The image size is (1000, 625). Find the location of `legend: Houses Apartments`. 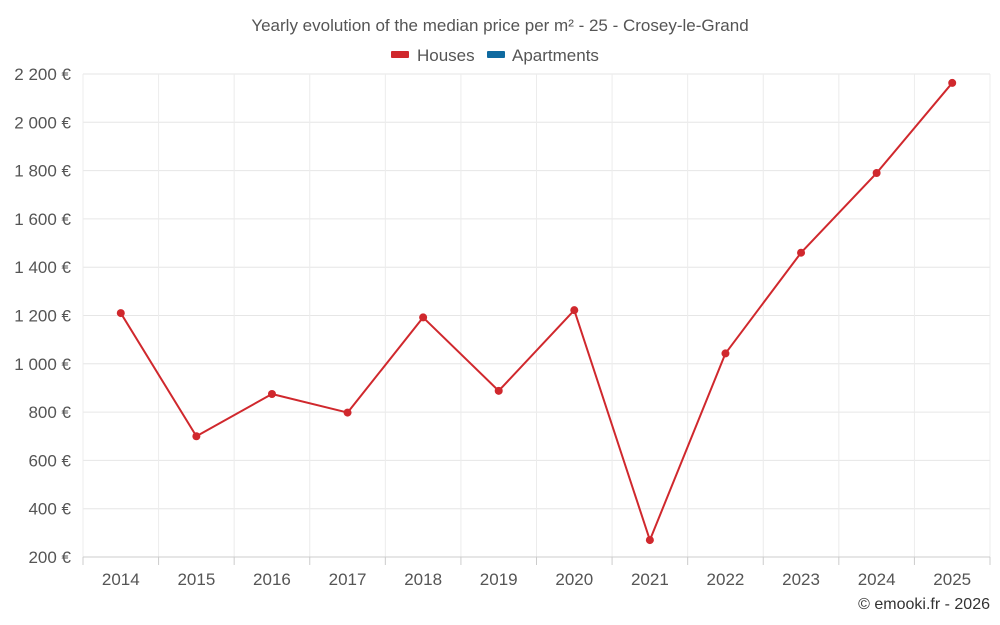

legend: Houses Apartments is located at coordinates (495, 55).